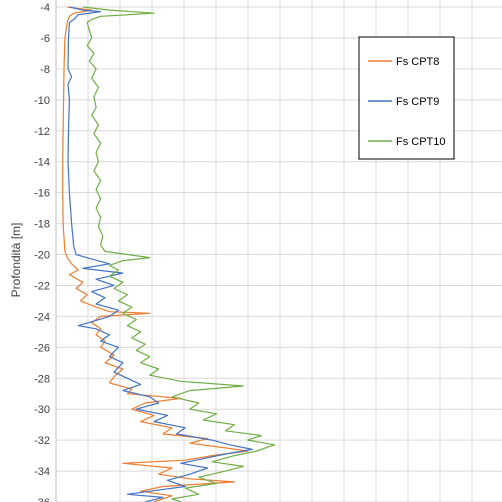 This screenshot has width=502, height=502. I want to click on legend-box, so click(406, 98).